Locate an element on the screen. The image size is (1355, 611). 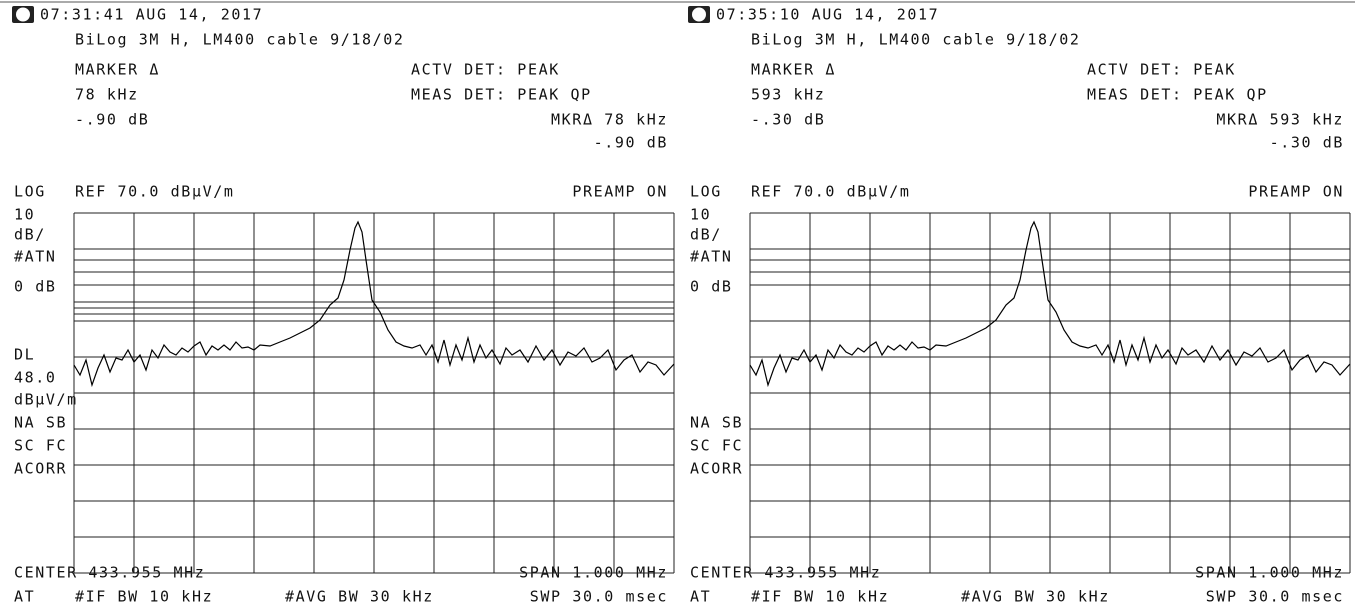
timestamp: 07:35:10 AUG 14, 2017 is located at coordinates (827, 15).